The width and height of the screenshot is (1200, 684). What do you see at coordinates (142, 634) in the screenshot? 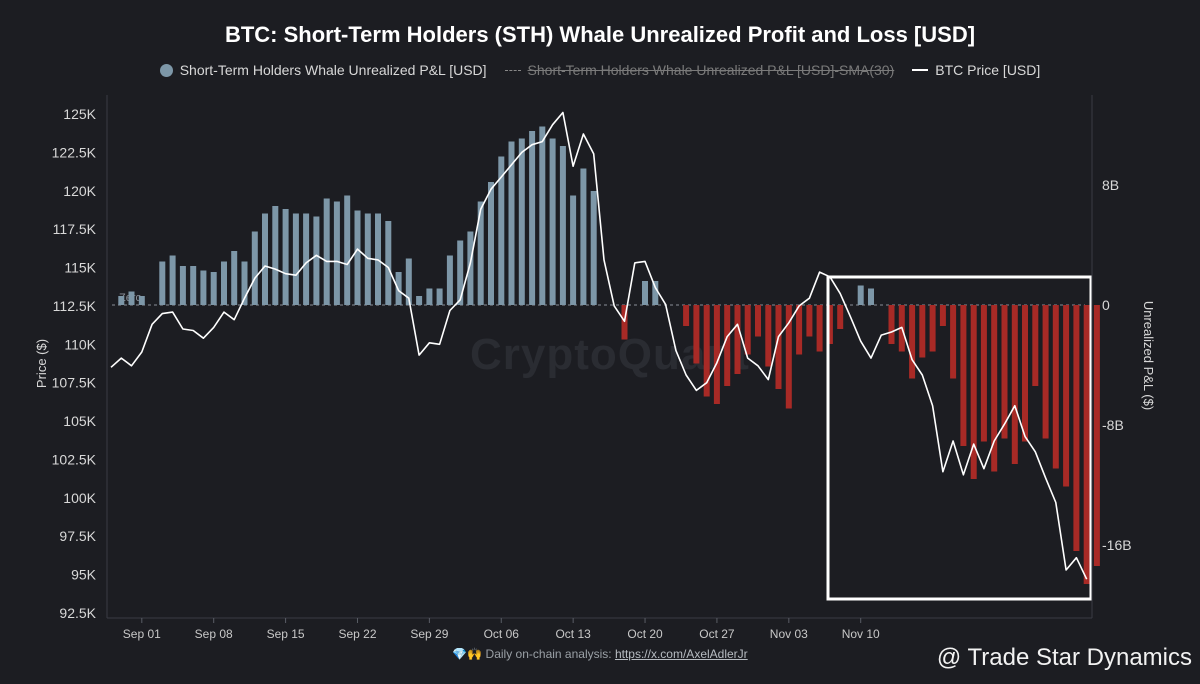
I see `x-tick-label: Sep 01` at bounding box center [142, 634].